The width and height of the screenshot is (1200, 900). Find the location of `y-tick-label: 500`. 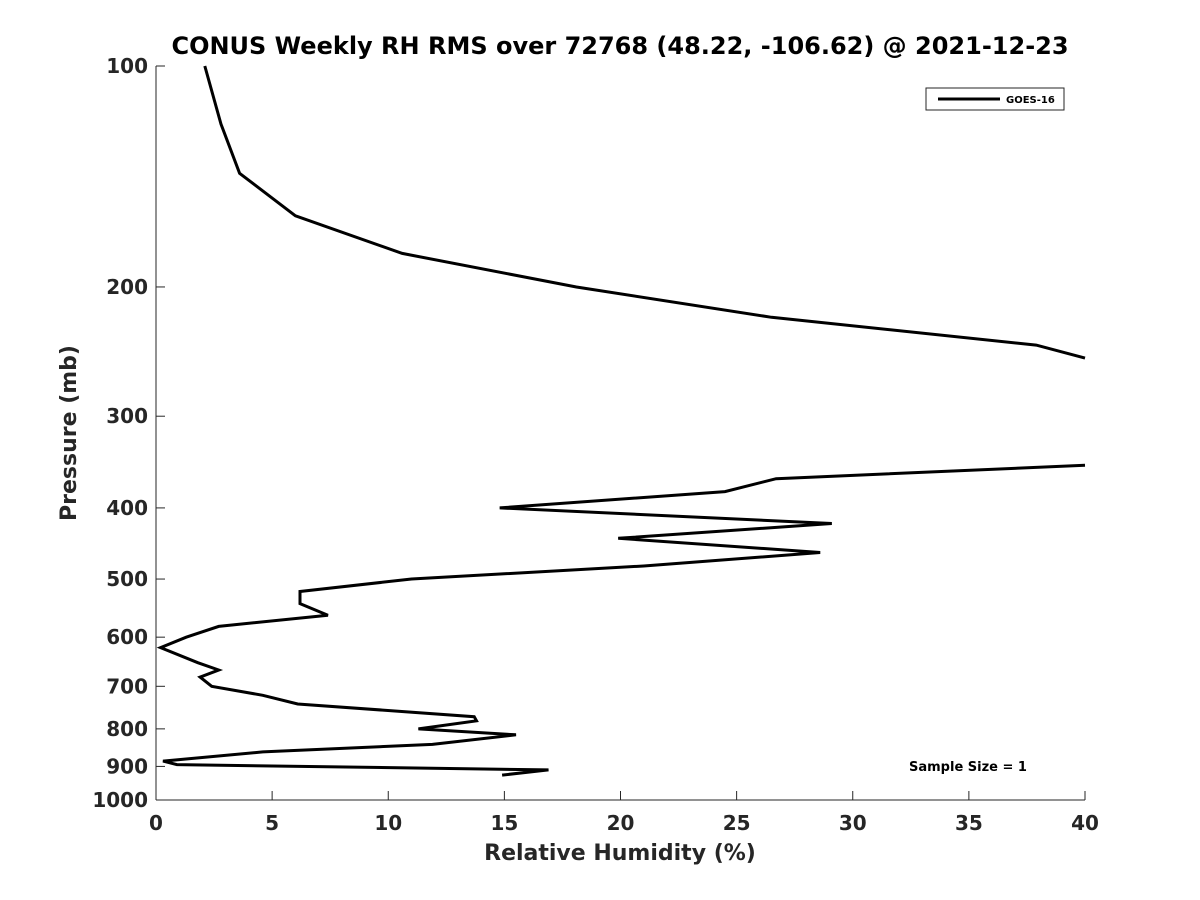

y-tick-label: 500 is located at coordinates (127, 579).